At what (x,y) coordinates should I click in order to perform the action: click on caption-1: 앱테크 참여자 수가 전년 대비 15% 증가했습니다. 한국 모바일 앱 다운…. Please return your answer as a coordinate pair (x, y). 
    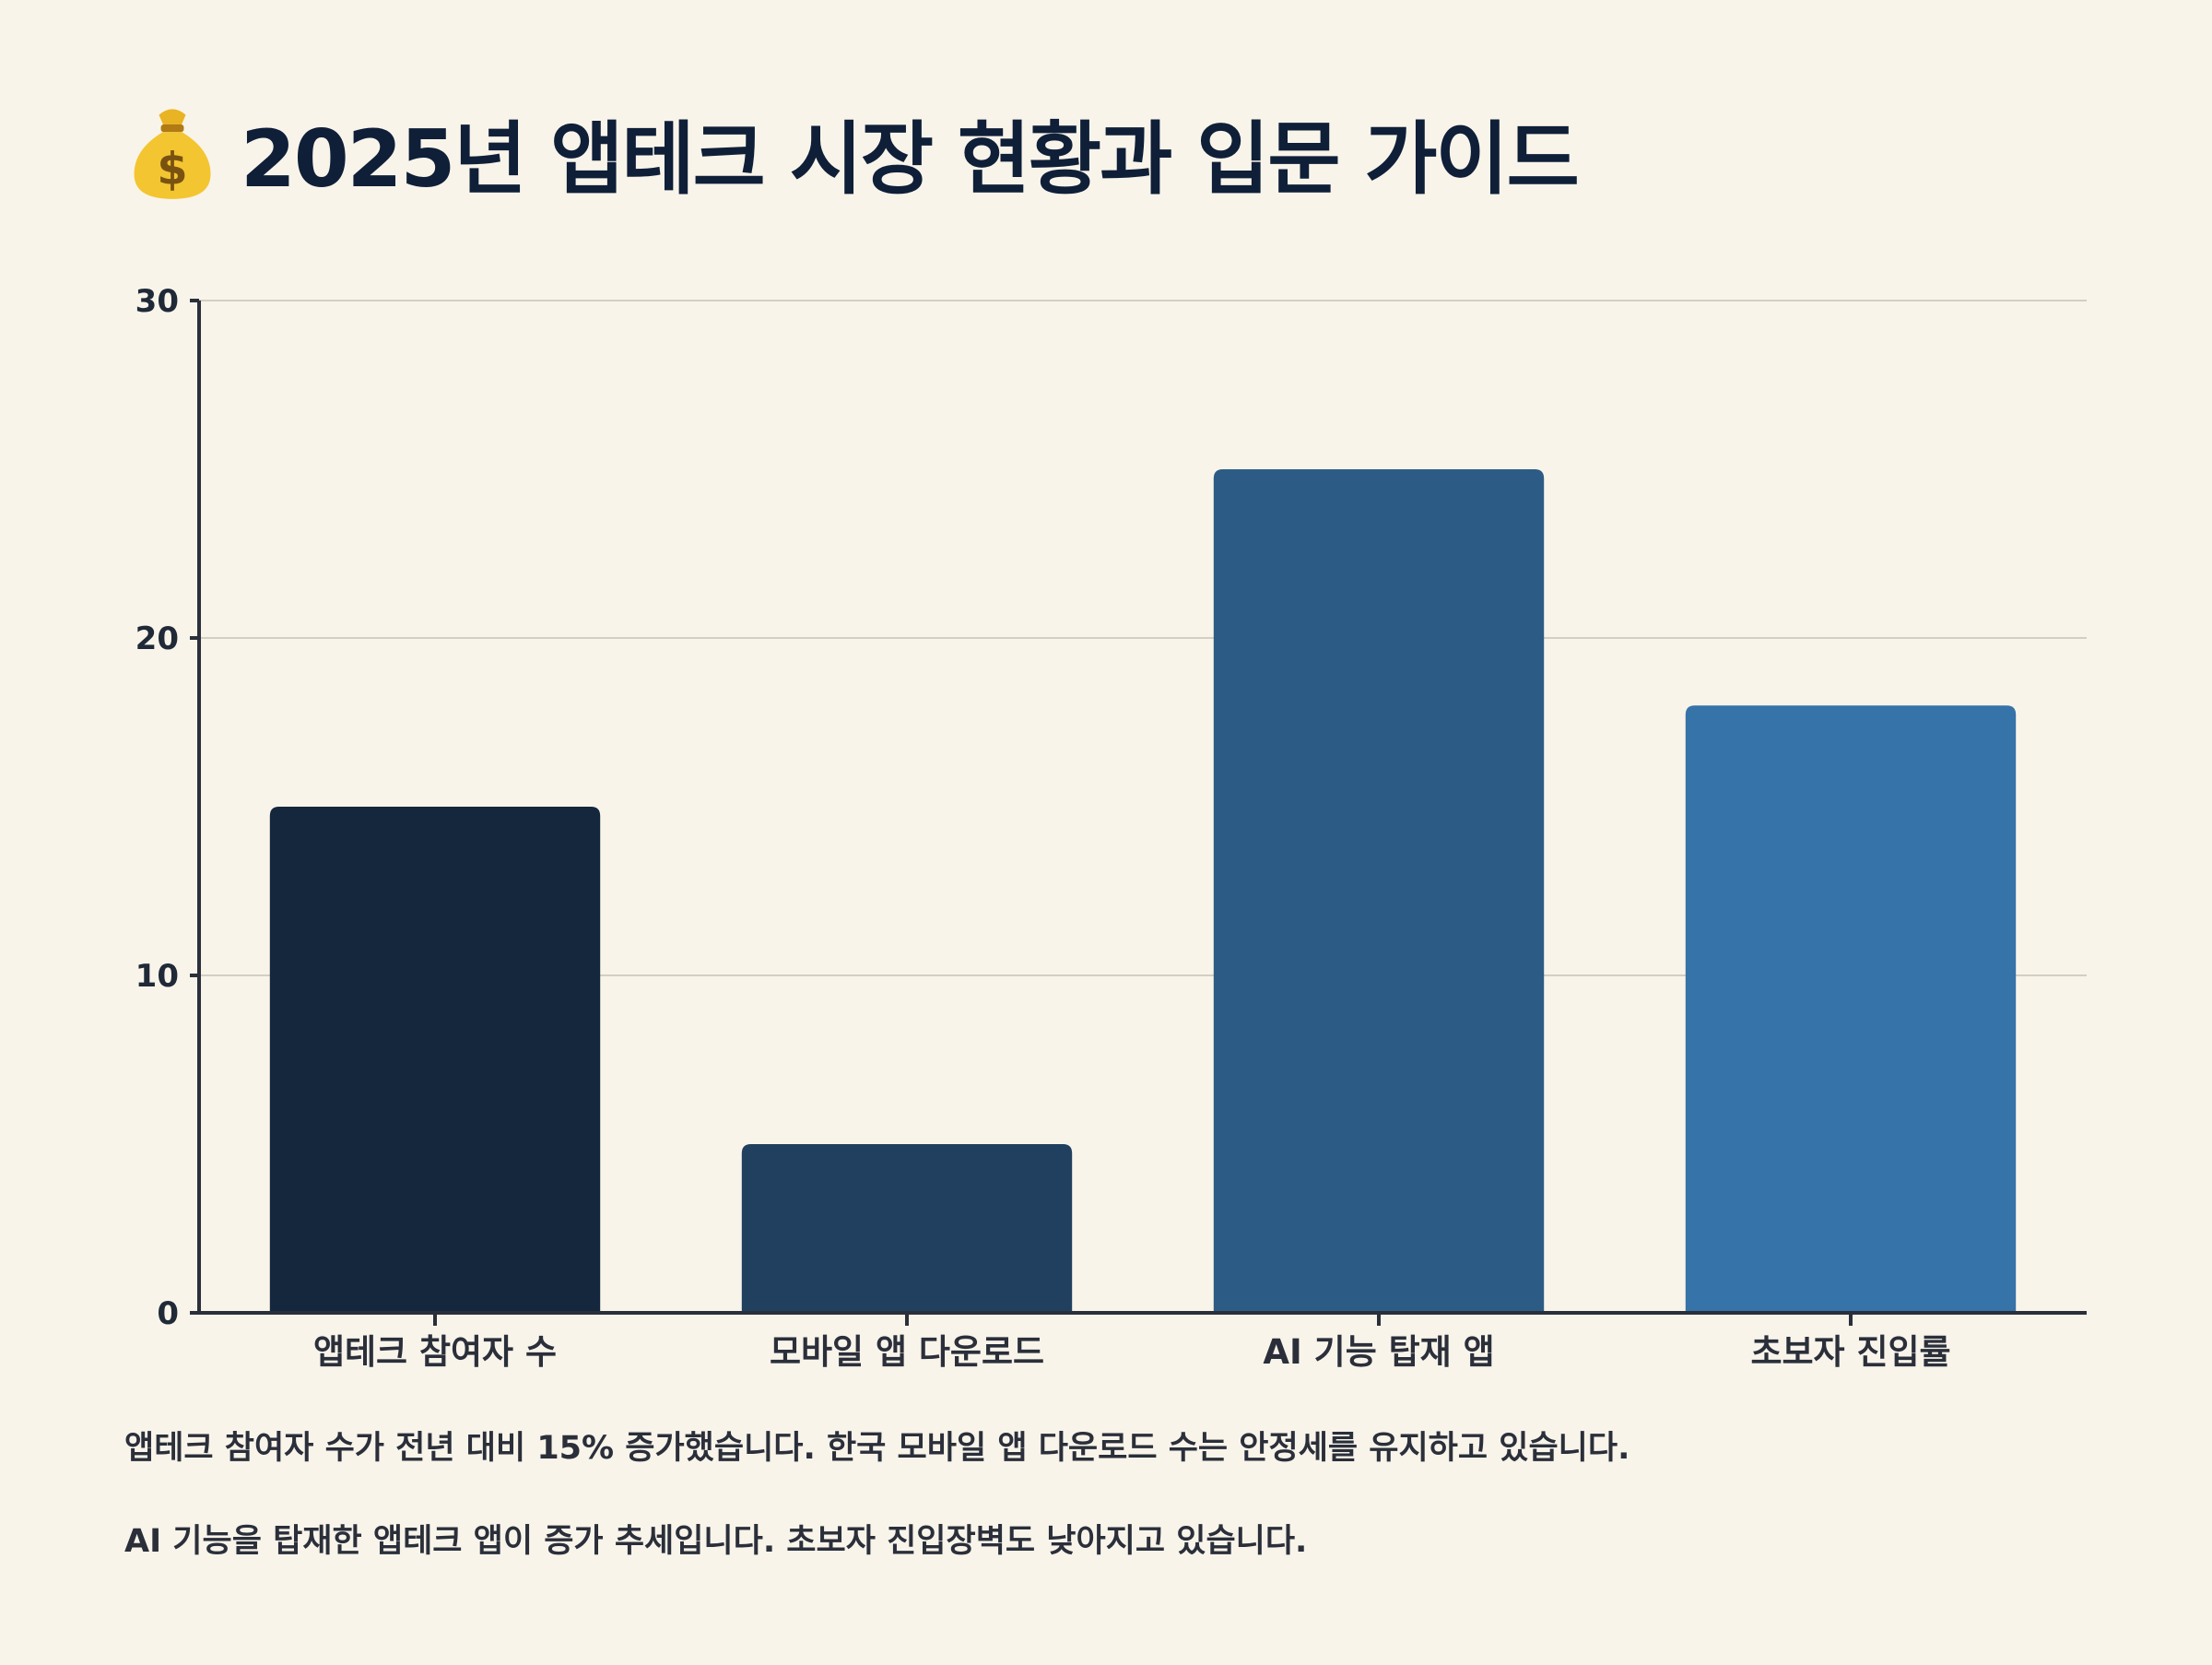
    Looking at the image, I should click on (877, 1448).